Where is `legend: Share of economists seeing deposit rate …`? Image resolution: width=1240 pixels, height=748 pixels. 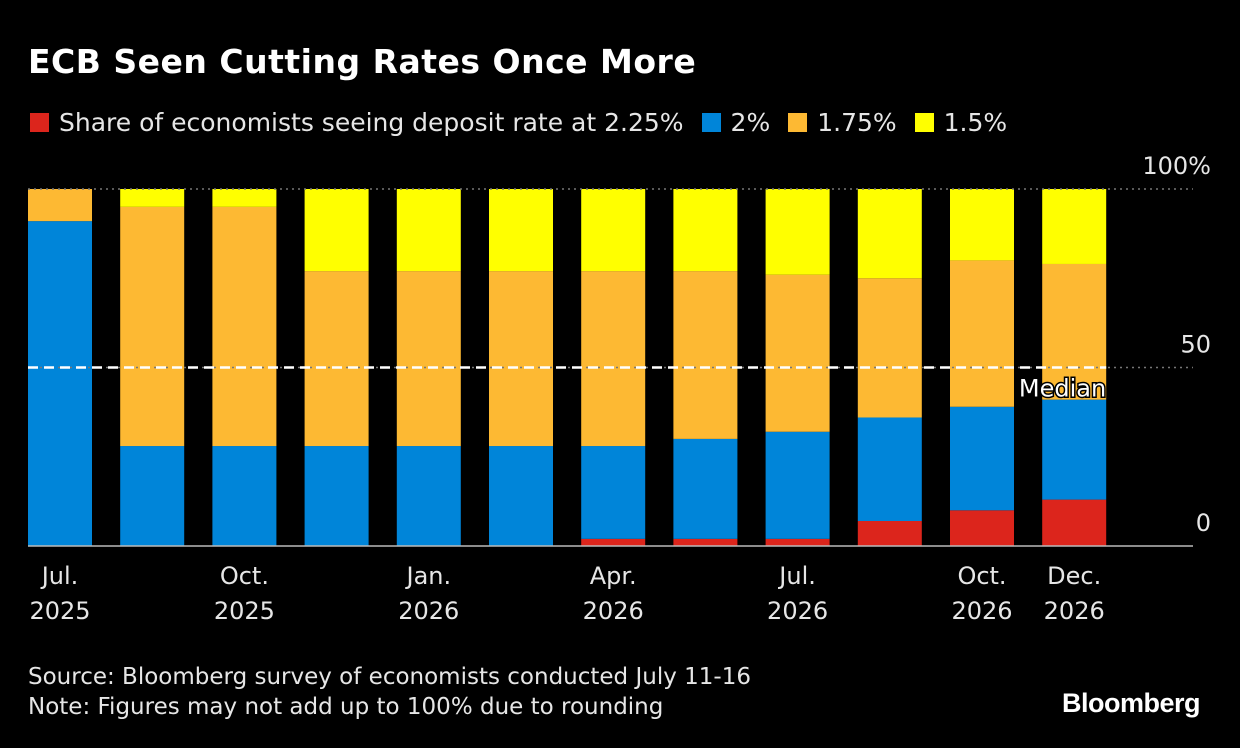
legend: Share of economists seeing deposit rate … is located at coordinates (527, 122).